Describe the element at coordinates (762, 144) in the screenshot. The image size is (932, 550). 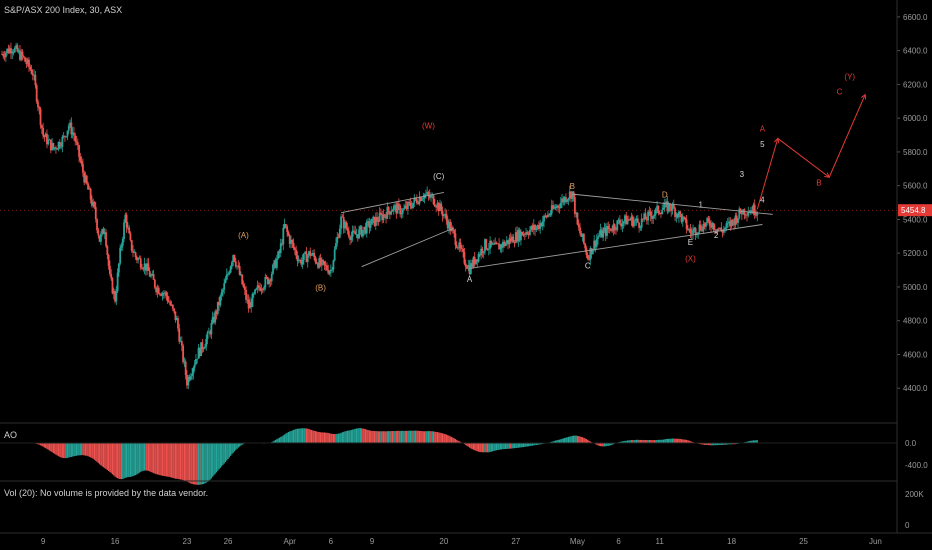
I see `wave-label: 5` at that location.